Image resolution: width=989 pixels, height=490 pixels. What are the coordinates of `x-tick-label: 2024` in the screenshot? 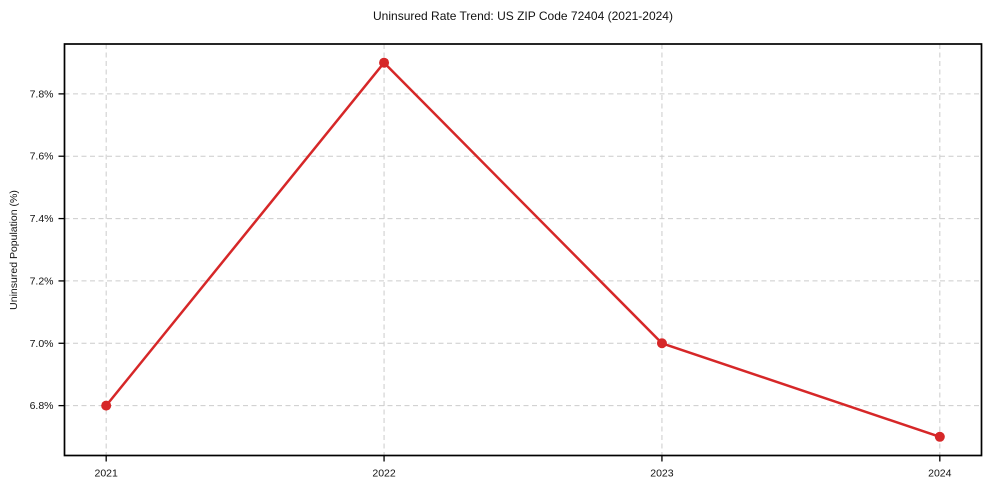 It's located at (940, 474).